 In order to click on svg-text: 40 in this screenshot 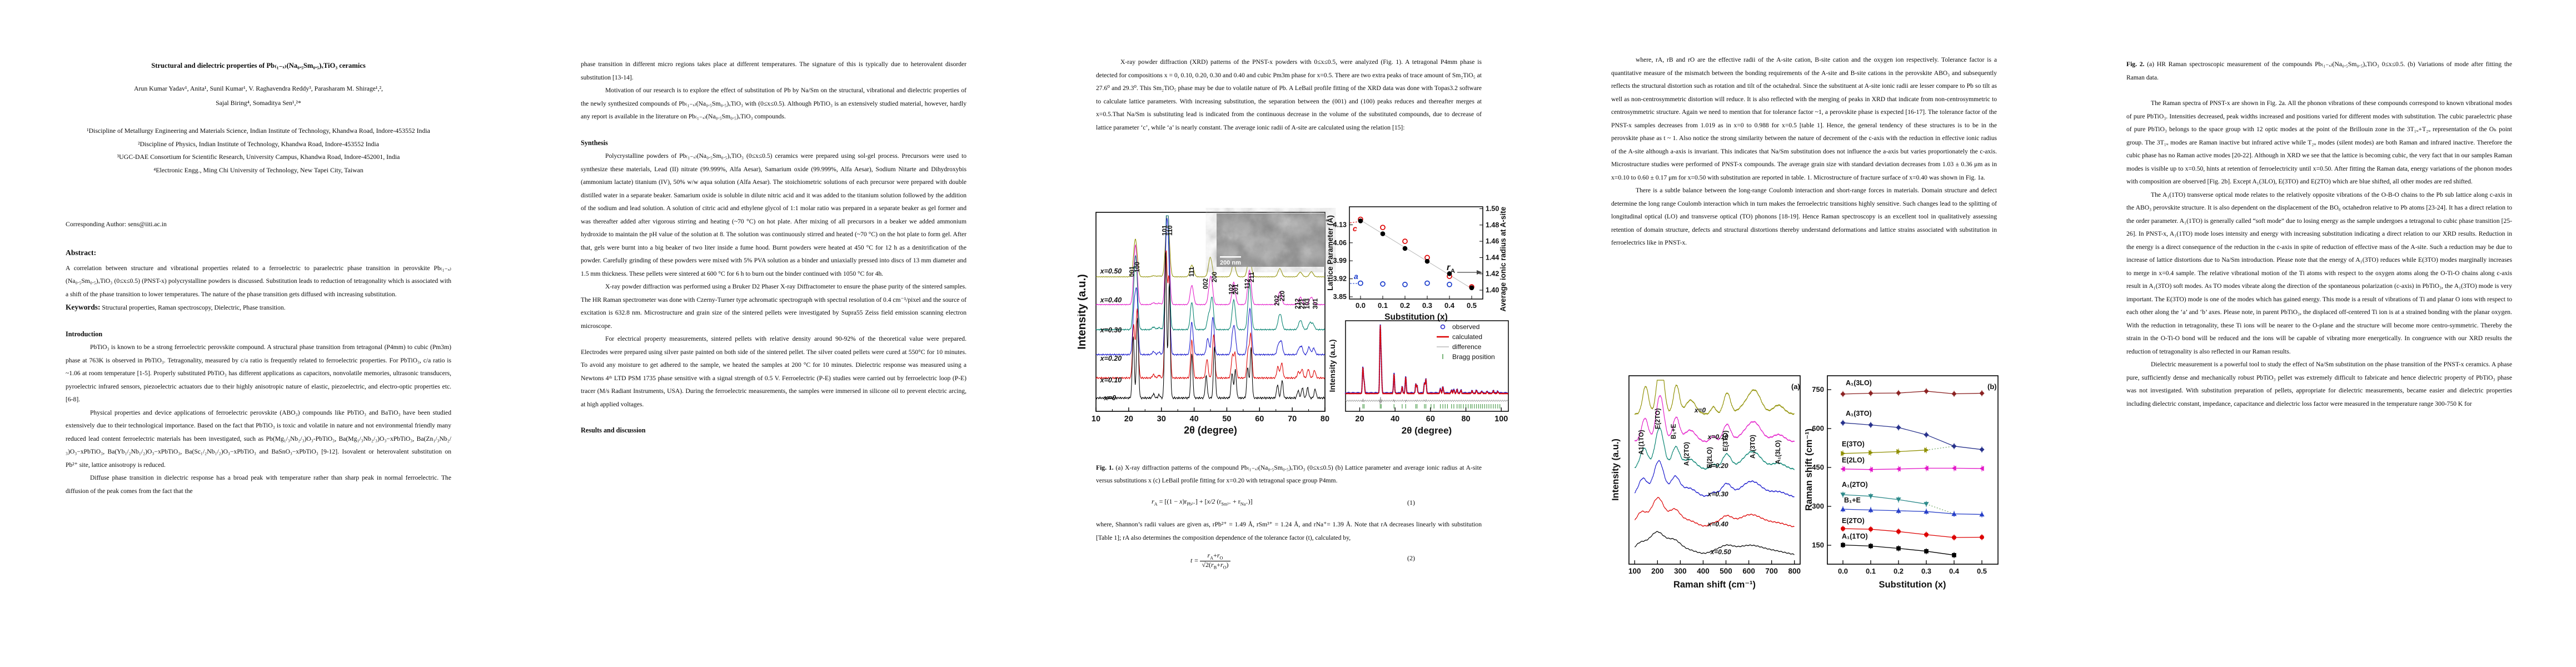, I will do `click(1395, 419)`.